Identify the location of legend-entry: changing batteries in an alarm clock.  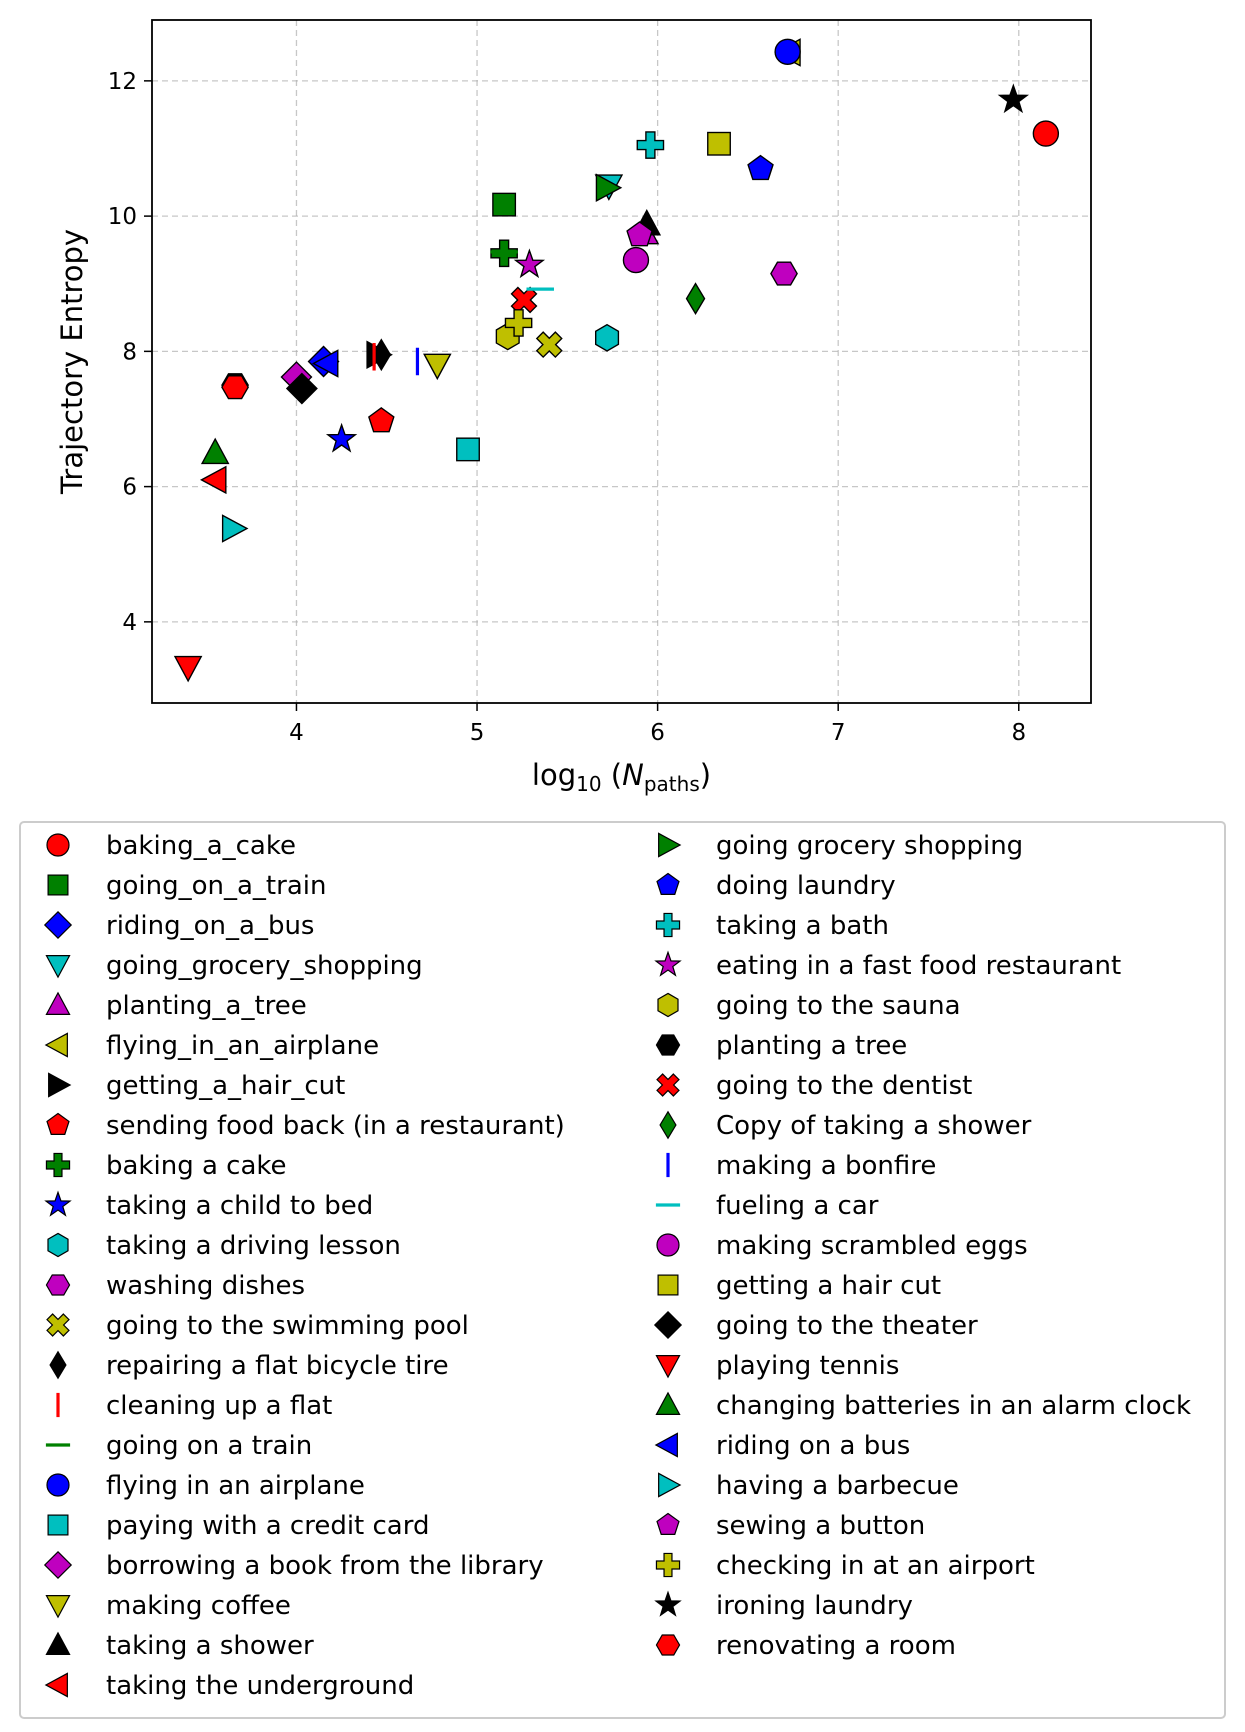
(923, 1406).